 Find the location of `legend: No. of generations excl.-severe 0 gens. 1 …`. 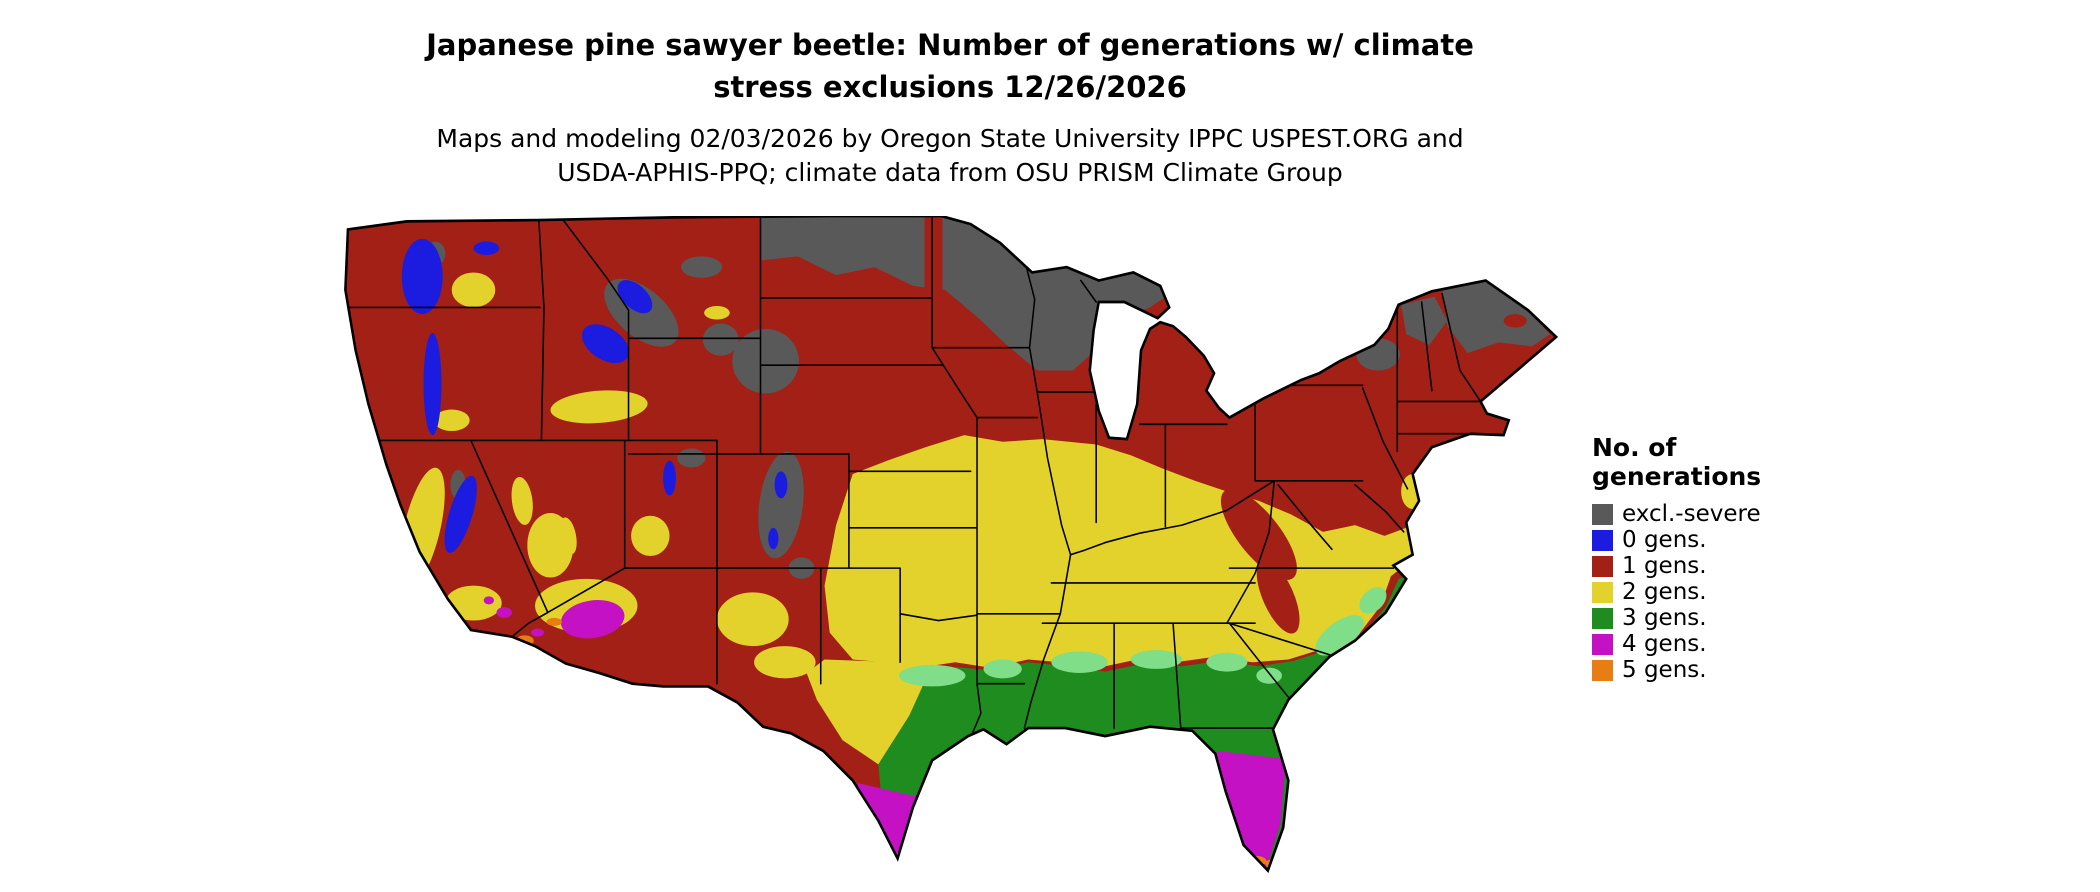

legend: No. of generations excl.-severe 0 gens. 1 … is located at coordinates (1712, 558).